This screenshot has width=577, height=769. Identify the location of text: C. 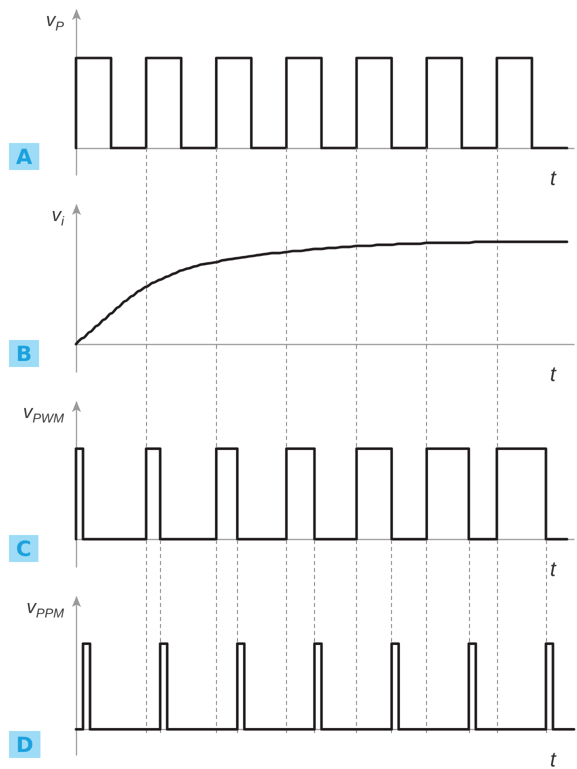
(24, 549).